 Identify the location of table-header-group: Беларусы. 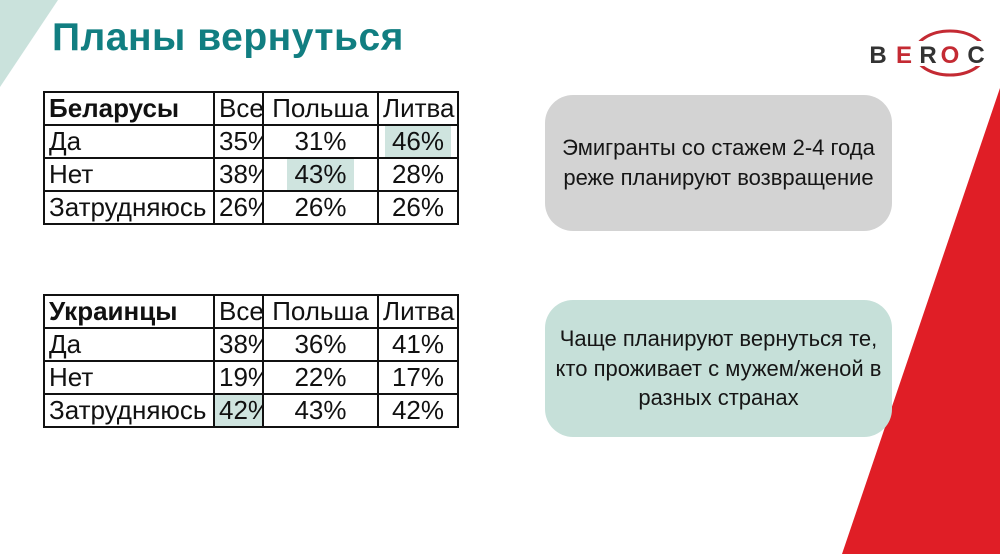
(129, 108).